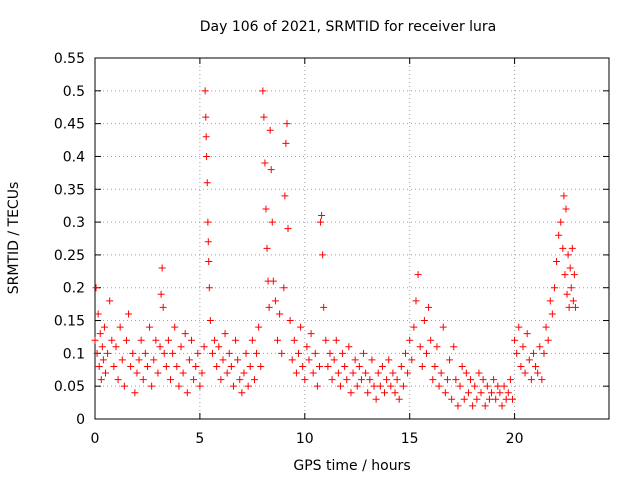 This screenshot has height=480, width=640. Describe the element at coordinates (69, 387) in the screenshot. I see `y-tick-label: 0.05` at that location.